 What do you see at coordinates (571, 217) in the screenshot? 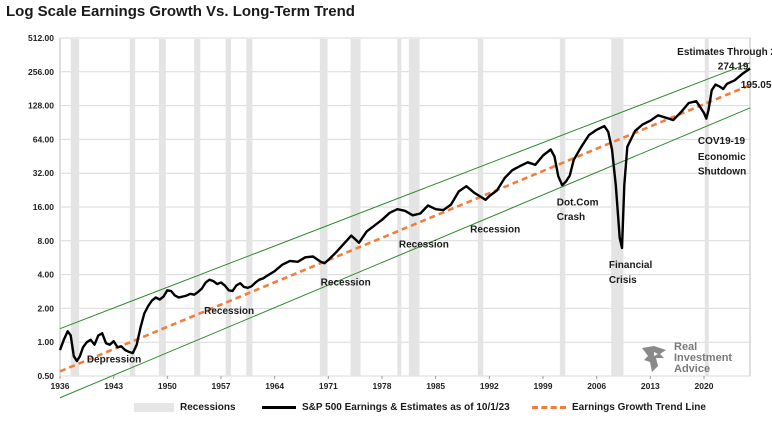
I see `annotation-label: Crash` at bounding box center [571, 217].